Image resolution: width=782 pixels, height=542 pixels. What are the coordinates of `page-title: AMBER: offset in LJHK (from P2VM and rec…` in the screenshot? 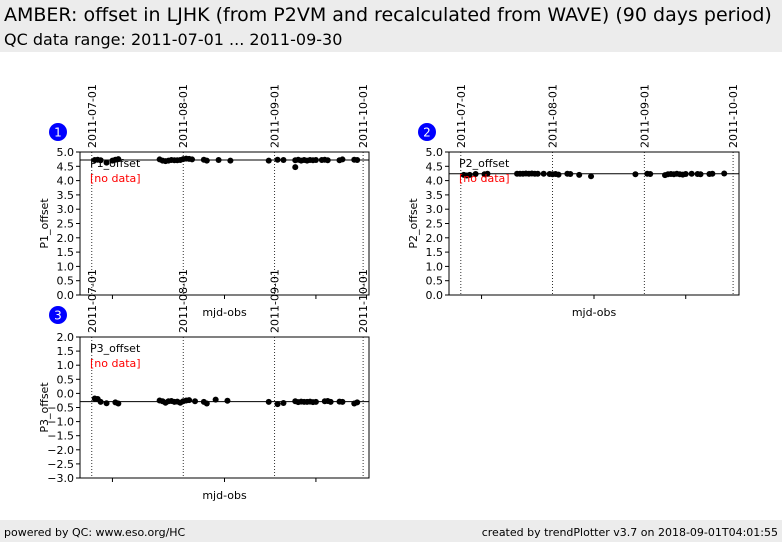 It's located at (388, 15).